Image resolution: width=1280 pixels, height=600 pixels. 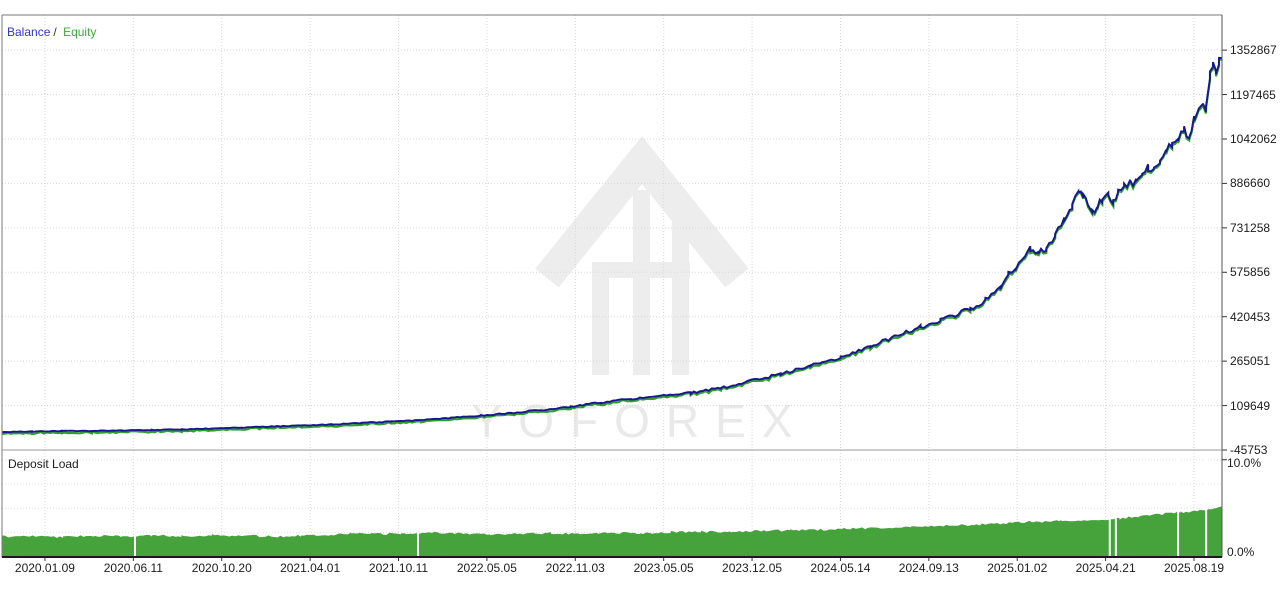 I want to click on chart-legend: Balance / Equity, so click(x=53, y=32).